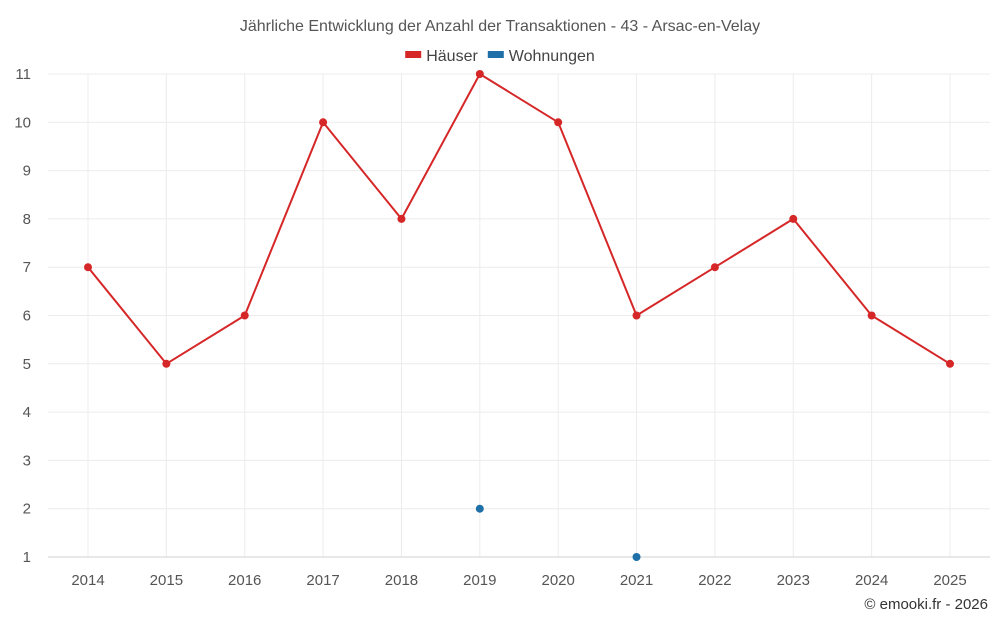  What do you see at coordinates (22, 316) in the screenshot?
I see `y-tick-labels: 1 2 3 4 5 6 7 8 9 10 11` at bounding box center [22, 316].